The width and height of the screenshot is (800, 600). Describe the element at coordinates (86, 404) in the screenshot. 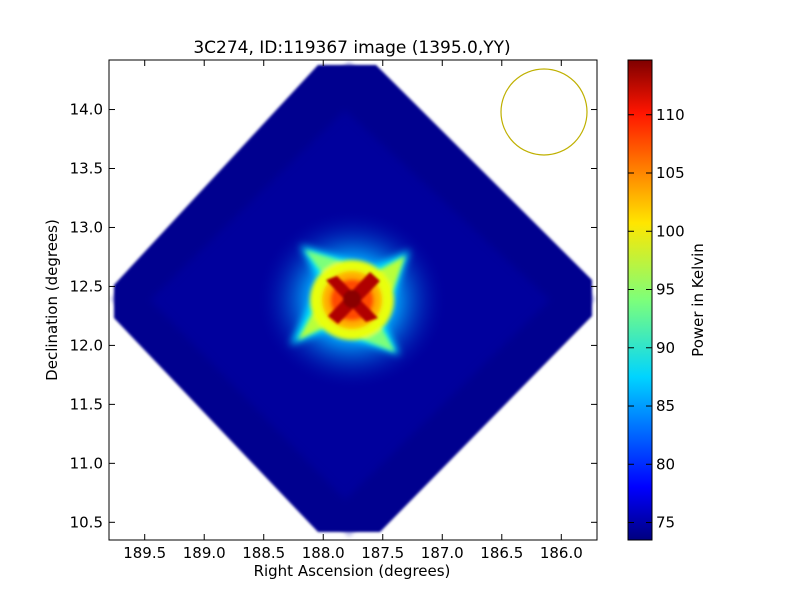

I see `y-tick-label: 11.5` at that location.